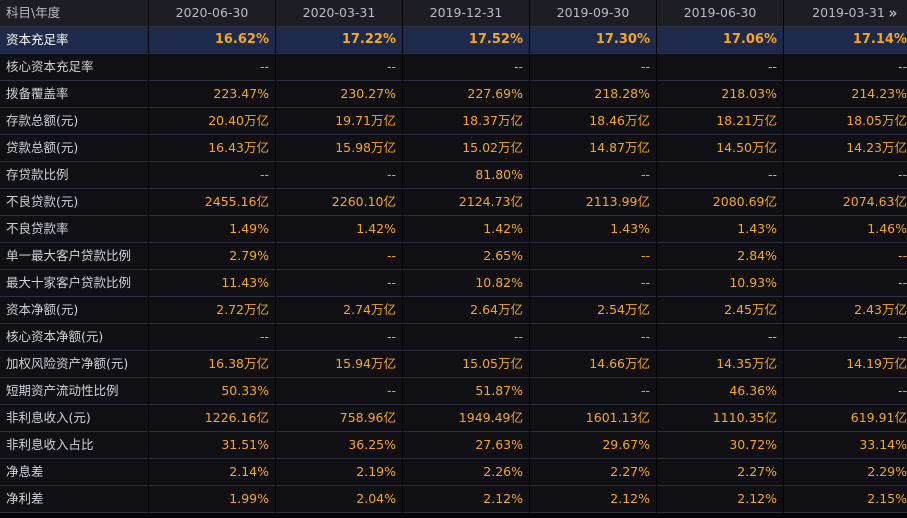 This screenshot has height=518, width=907. I want to click on table-cell: 14.66万亿, so click(593, 364).